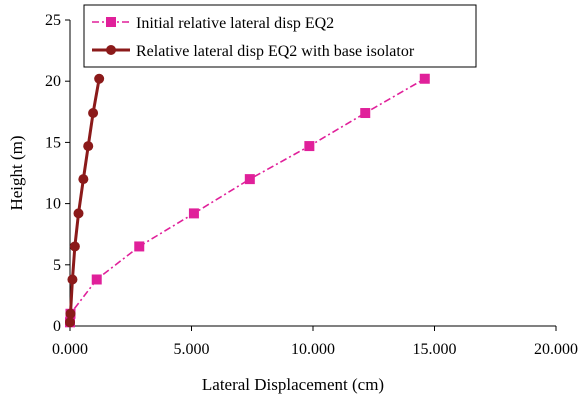 The width and height of the screenshot is (584, 401). I want to click on y-tick-label: 25, so click(53, 20).